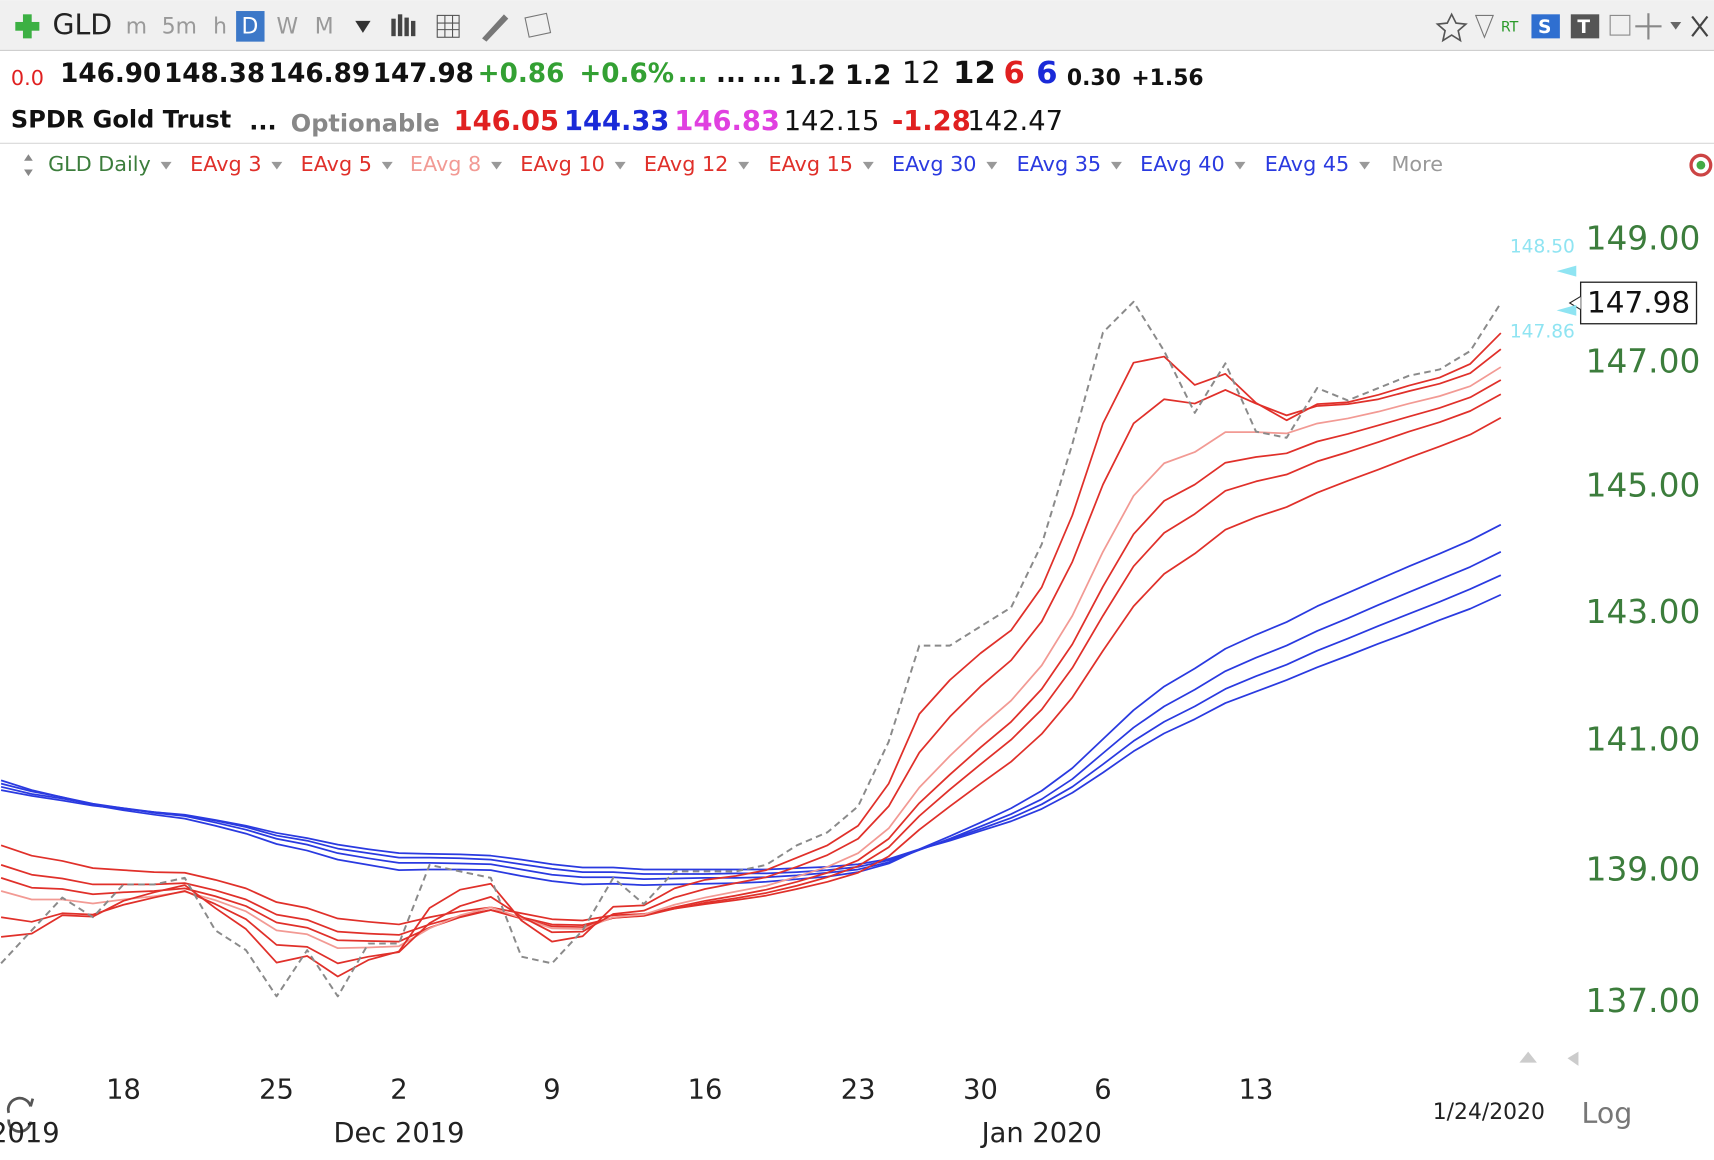 This screenshot has width=1714, height=1160. I want to click on legend-entry: EAvg 12, so click(686, 164).